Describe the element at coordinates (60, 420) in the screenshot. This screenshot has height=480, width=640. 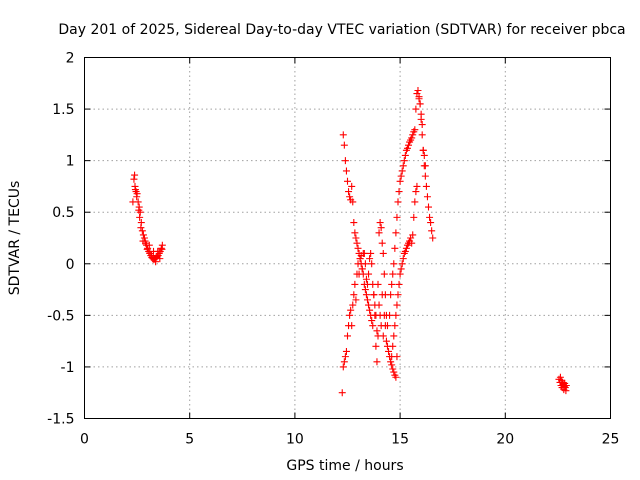
I see `y-tick-label: -1.5` at that location.